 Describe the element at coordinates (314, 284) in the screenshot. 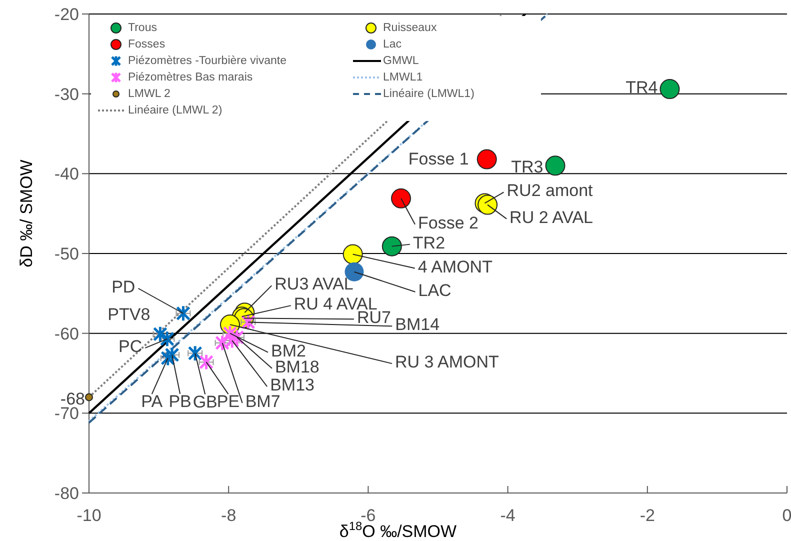

I see `annotation: RU3 AVAL` at that location.